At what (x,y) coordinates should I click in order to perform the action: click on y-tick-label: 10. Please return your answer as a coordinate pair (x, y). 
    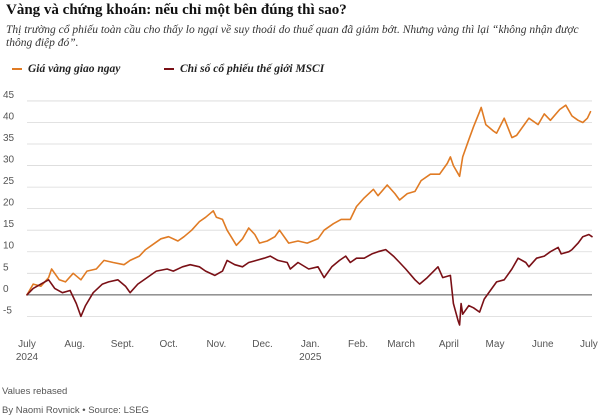
    Looking at the image, I should click on (9, 246).